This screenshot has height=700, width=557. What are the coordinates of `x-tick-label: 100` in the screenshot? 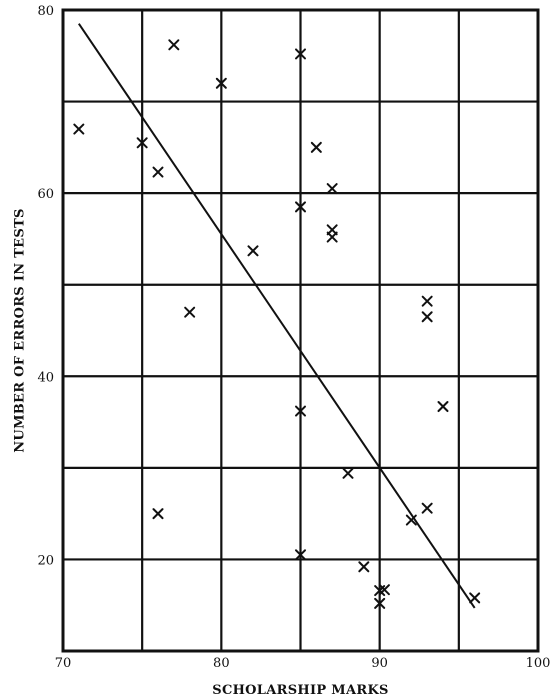 It's located at (538, 663).